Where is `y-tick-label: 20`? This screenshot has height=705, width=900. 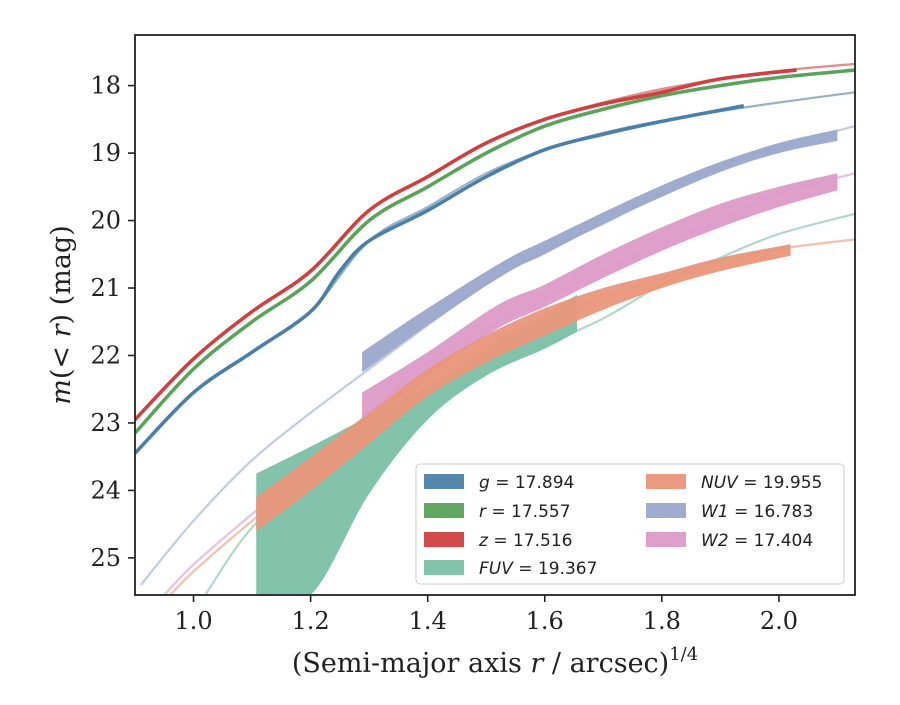 y-tick-label: 20 is located at coordinates (105, 221).